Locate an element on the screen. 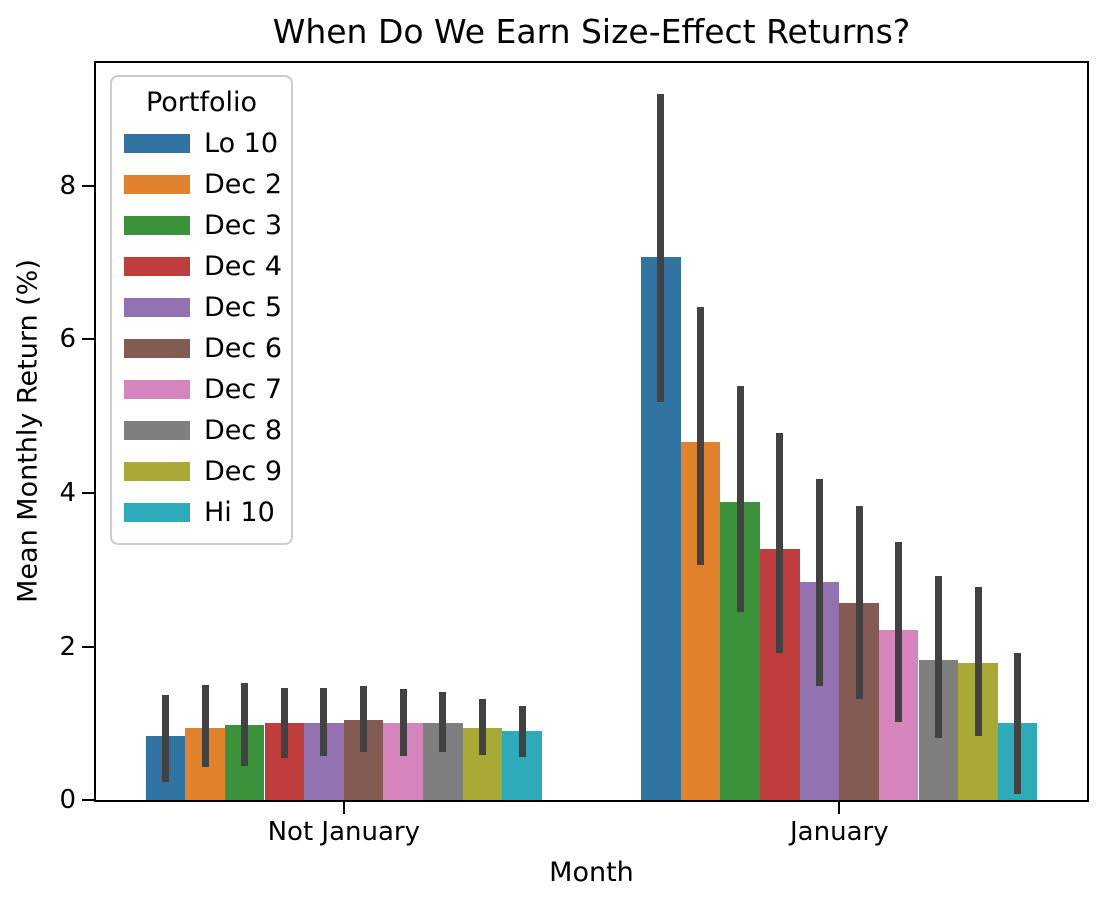  y-axis-label: Mean Monthly Return (%) is located at coordinates (28, 431).